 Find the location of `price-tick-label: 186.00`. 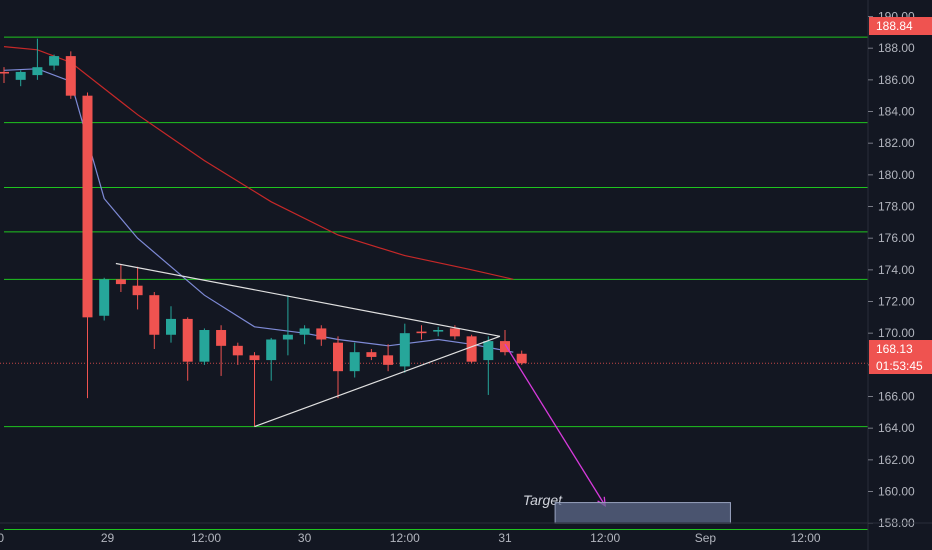

price-tick-label: 186.00 is located at coordinates (896, 80).